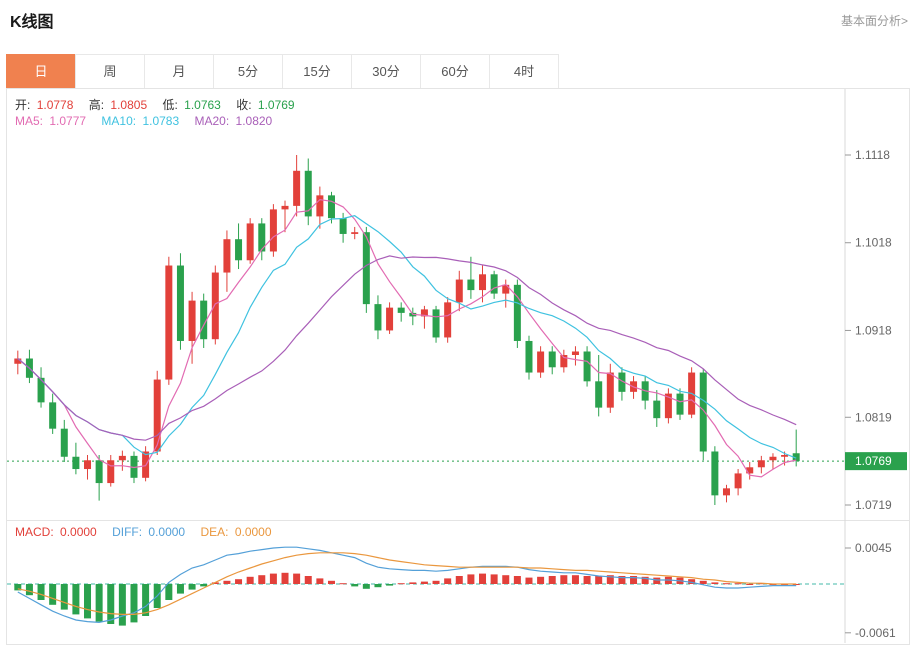 The image size is (916, 650). Describe the element at coordinates (143, 532) in the screenshot. I see `macd-legend: MACD: 0.0000 DIFF: 0.0000 DEA: 0.0000` at that location.